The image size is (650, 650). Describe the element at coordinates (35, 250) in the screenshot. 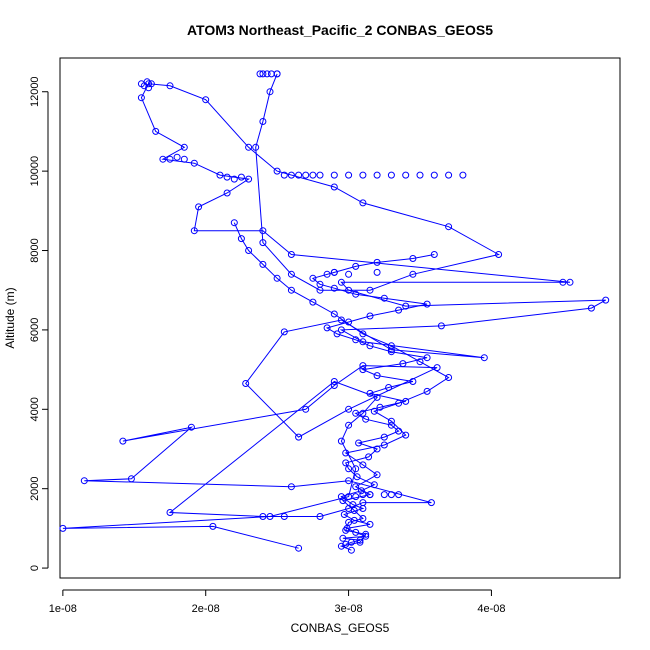

I see `y-tick-label: 8000` at that location.